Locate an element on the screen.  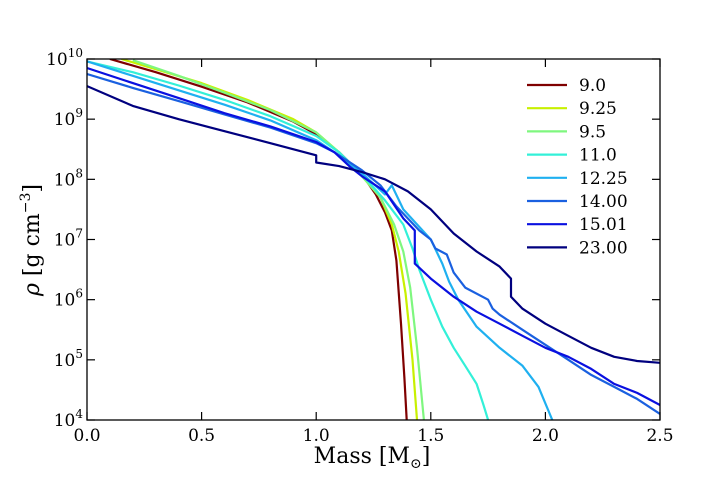
legend-label: 9.0 is located at coordinates (592, 86).